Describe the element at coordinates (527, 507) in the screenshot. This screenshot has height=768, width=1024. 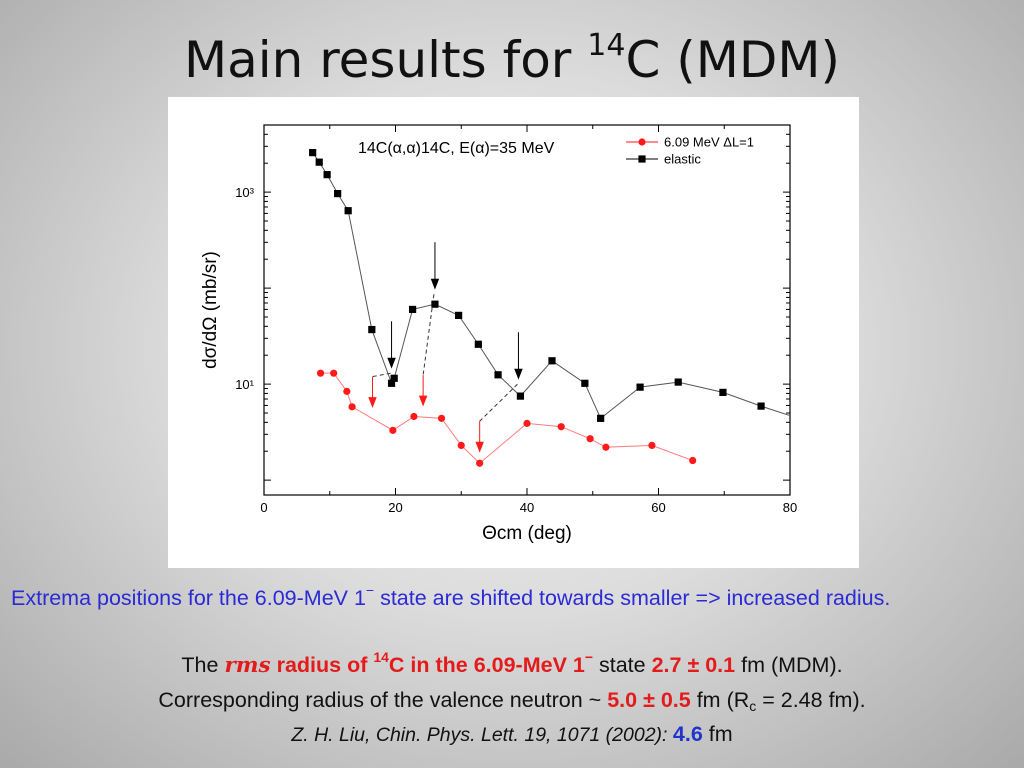
I see `x-tick-label: 40` at that location.